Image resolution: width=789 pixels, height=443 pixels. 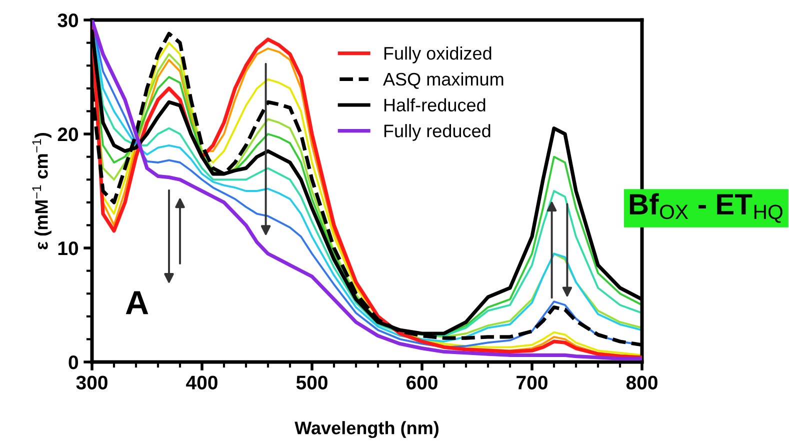 I want to click on x-tick-label: 300, so click(x=92, y=383).